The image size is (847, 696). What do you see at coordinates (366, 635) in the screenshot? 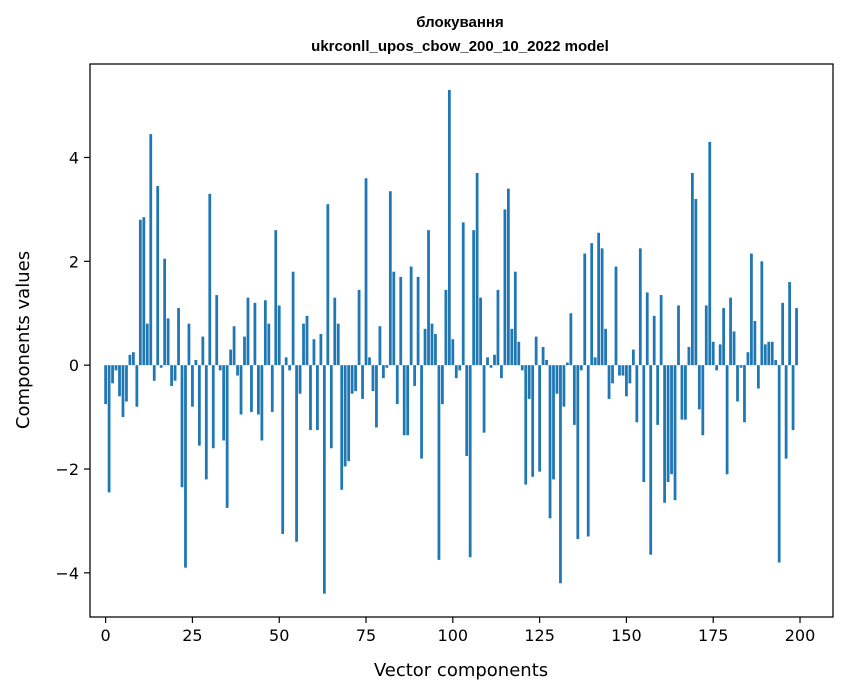
I see `x-tick-label: 75` at bounding box center [366, 635].